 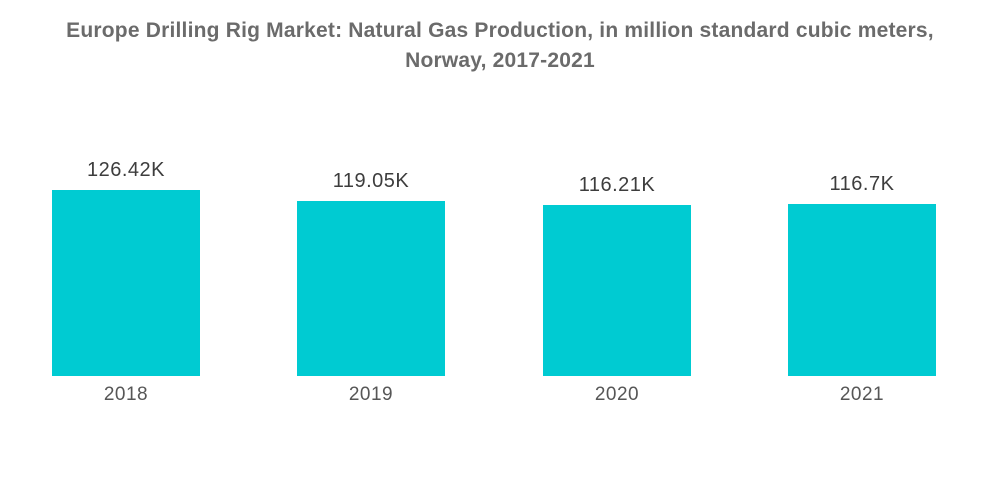 I want to click on bar-category-label: 2019, so click(x=371, y=394).